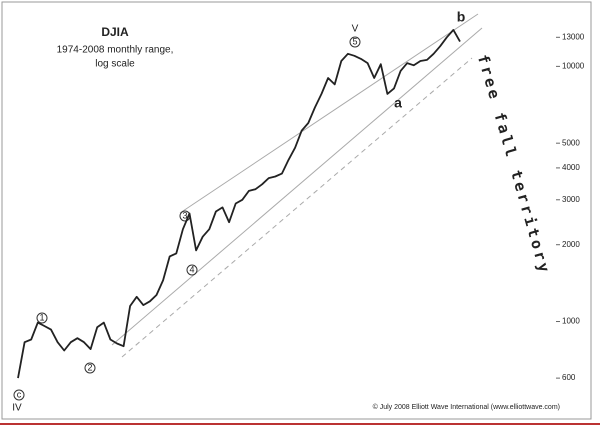  I want to click on y-tick-label: 1000, so click(571, 321).